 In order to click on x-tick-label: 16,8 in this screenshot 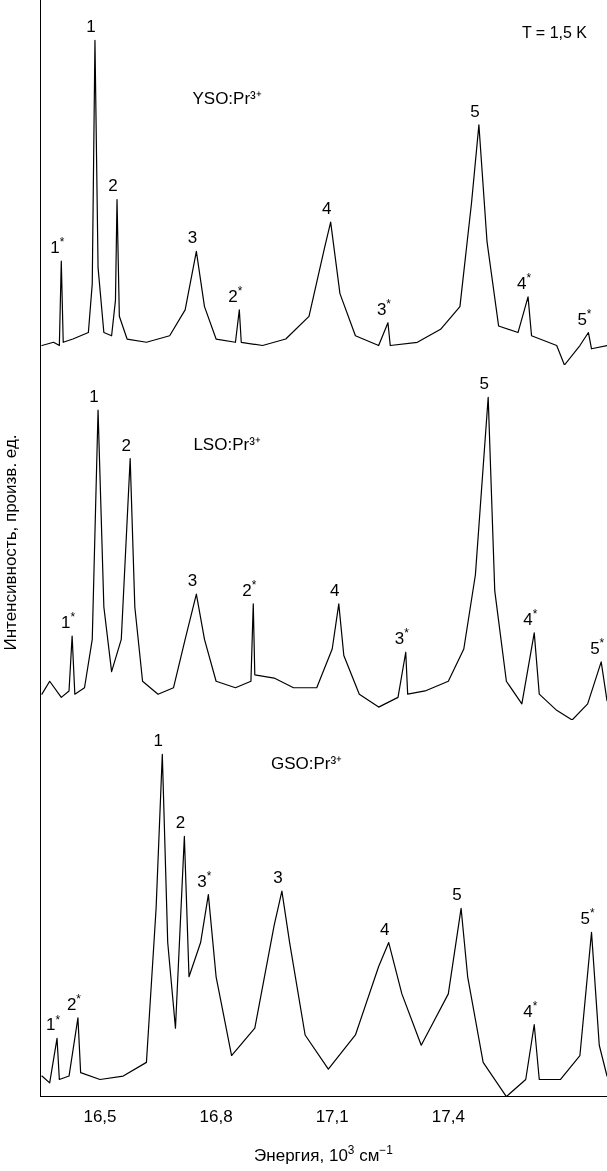, I will do `click(216, 1117)`.